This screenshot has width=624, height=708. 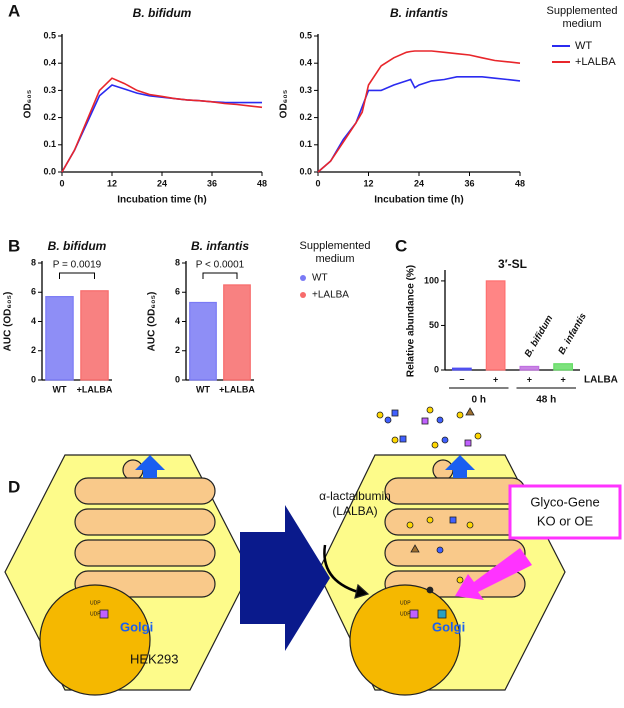 What do you see at coordinates (401, 245) in the screenshot?
I see `panel-label: C` at bounding box center [401, 245].